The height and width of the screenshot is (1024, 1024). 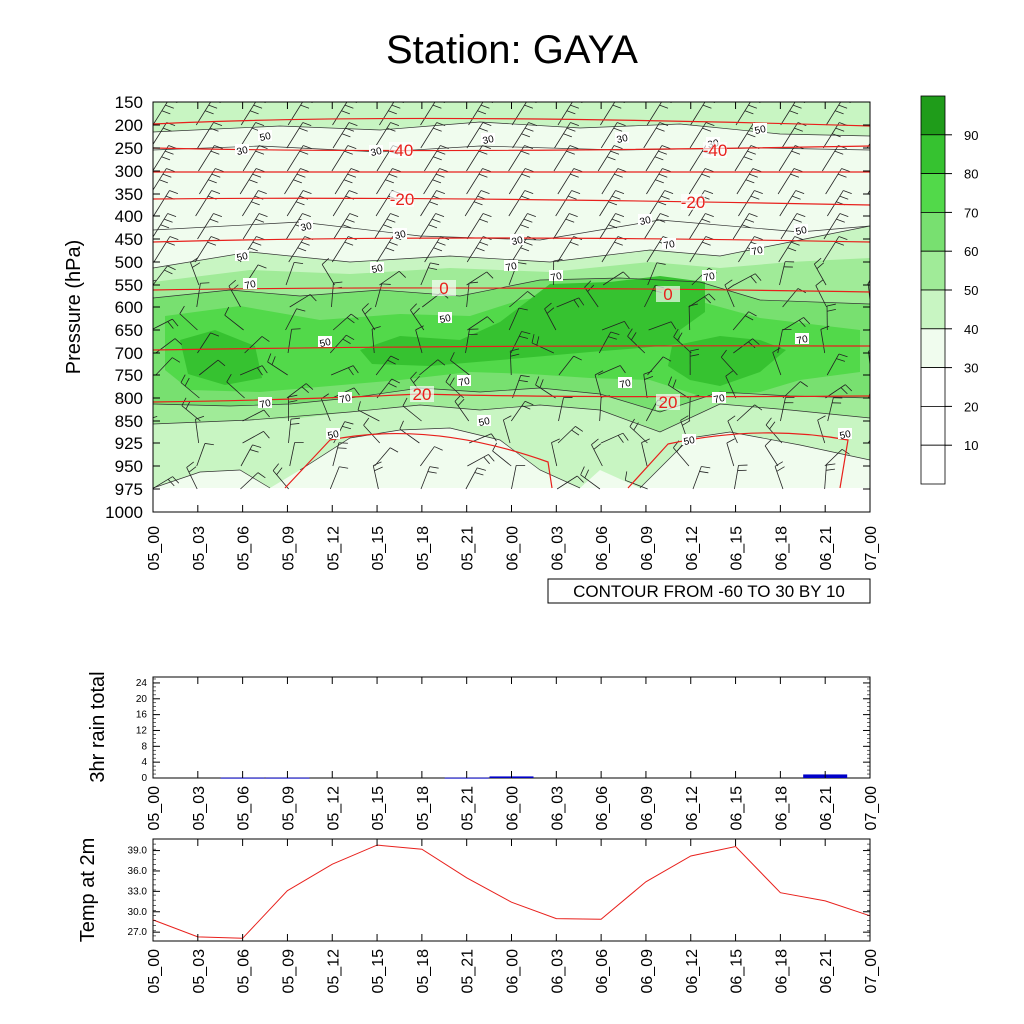 I want to click on temp-plot-frame, so click(x=511, y=890).